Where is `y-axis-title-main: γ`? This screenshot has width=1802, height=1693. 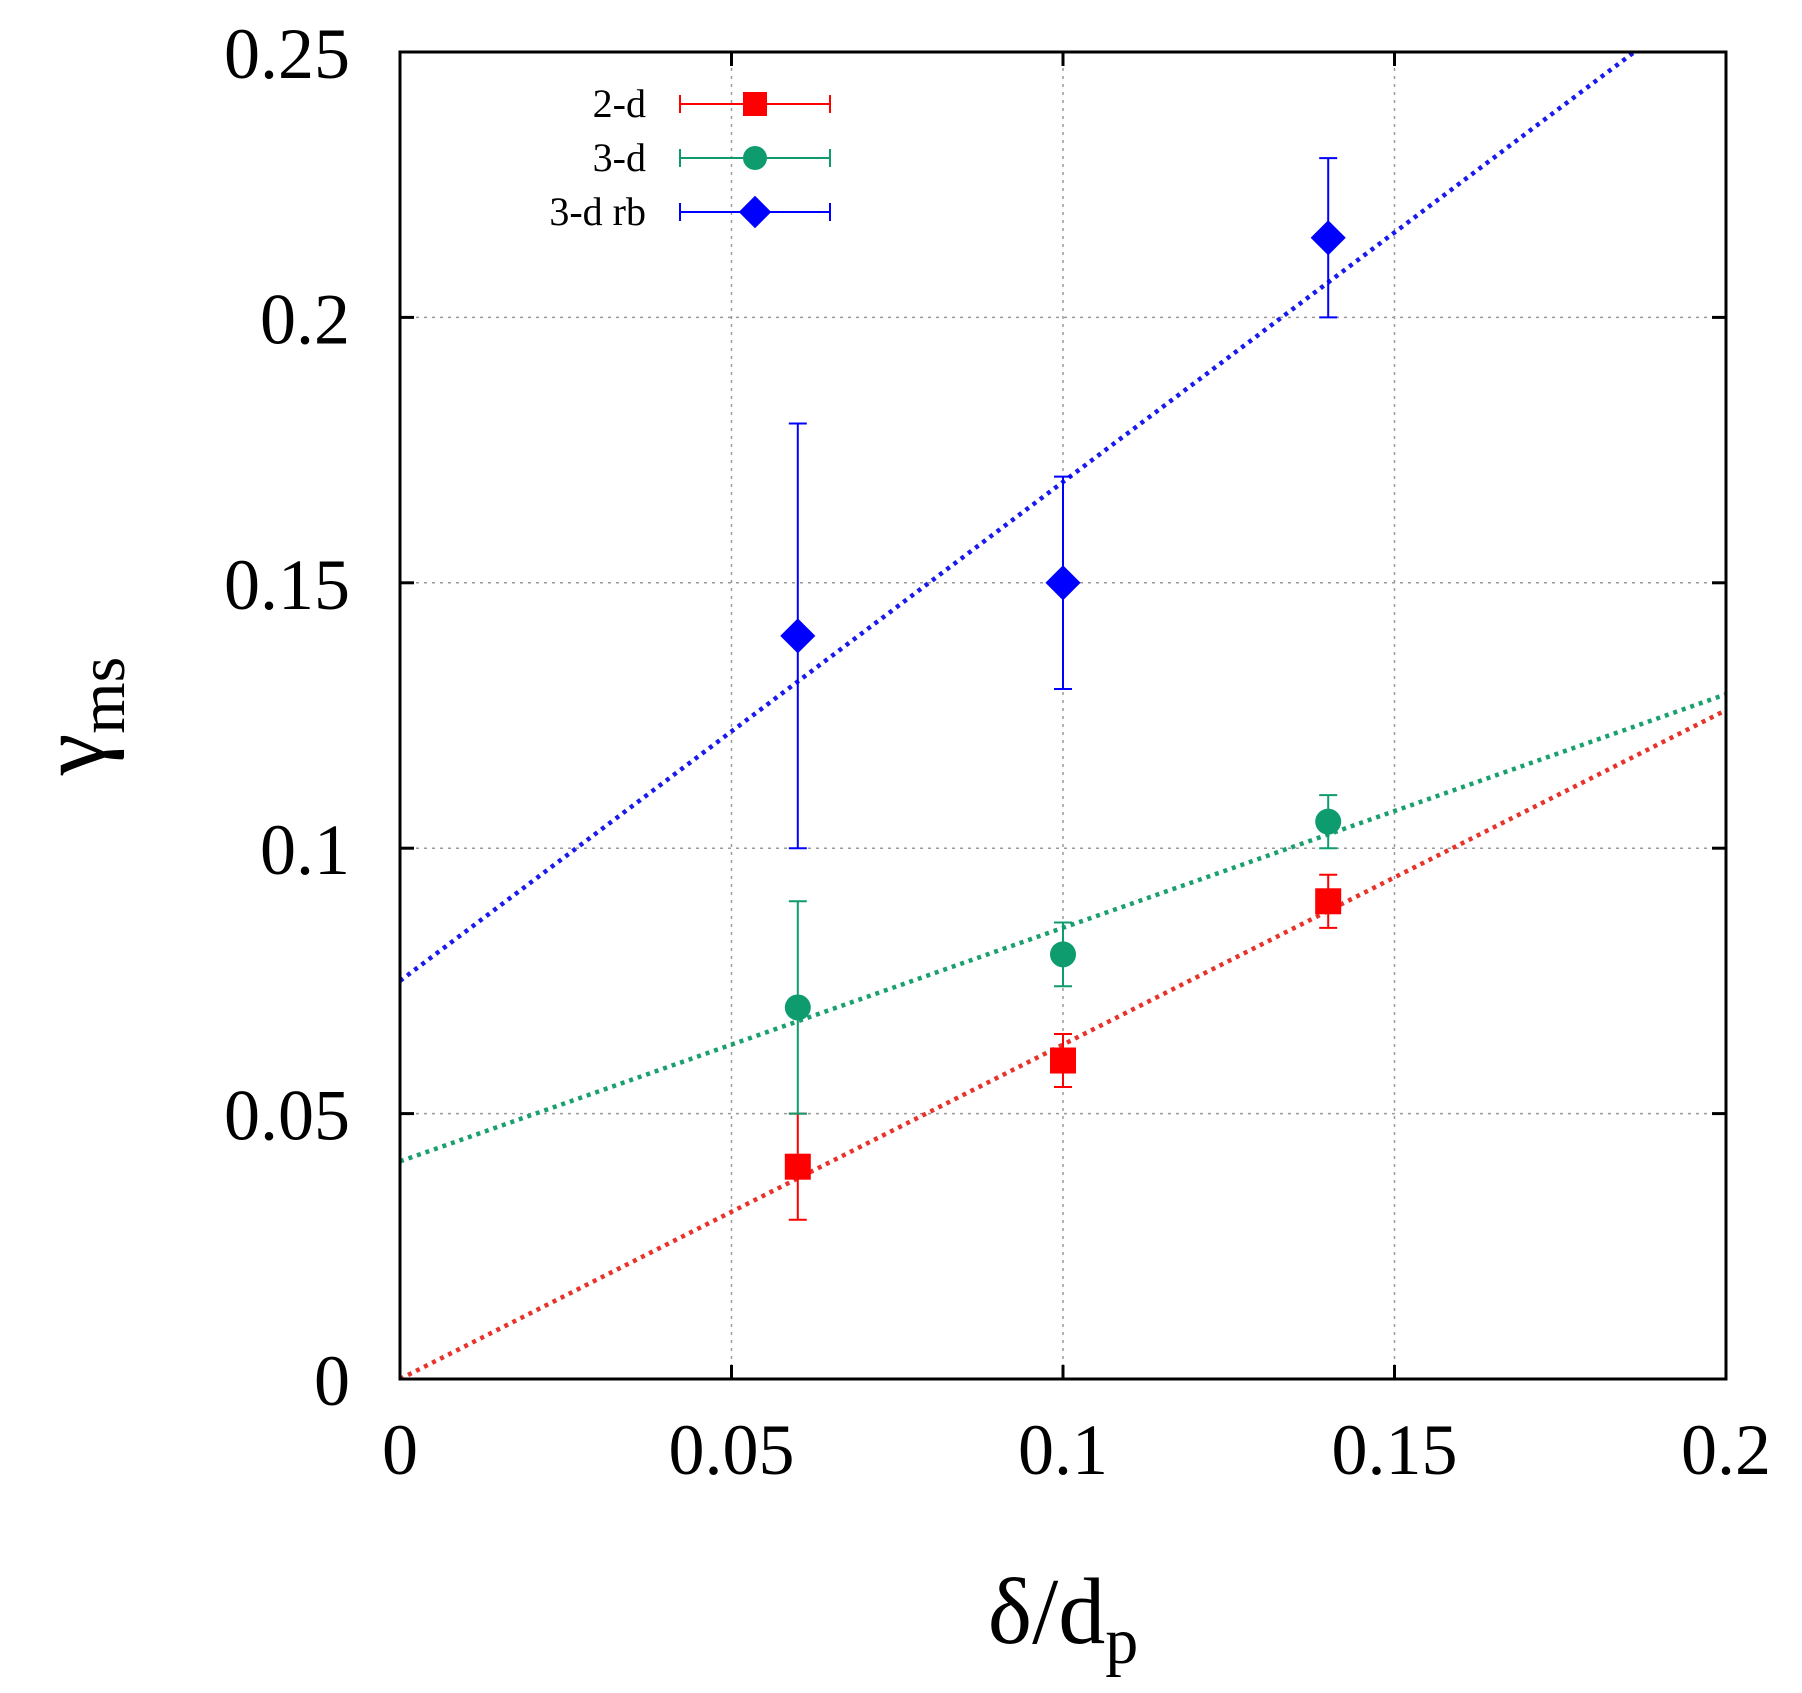
y-axis-title-main: γ is located at coordinates (73, 755).